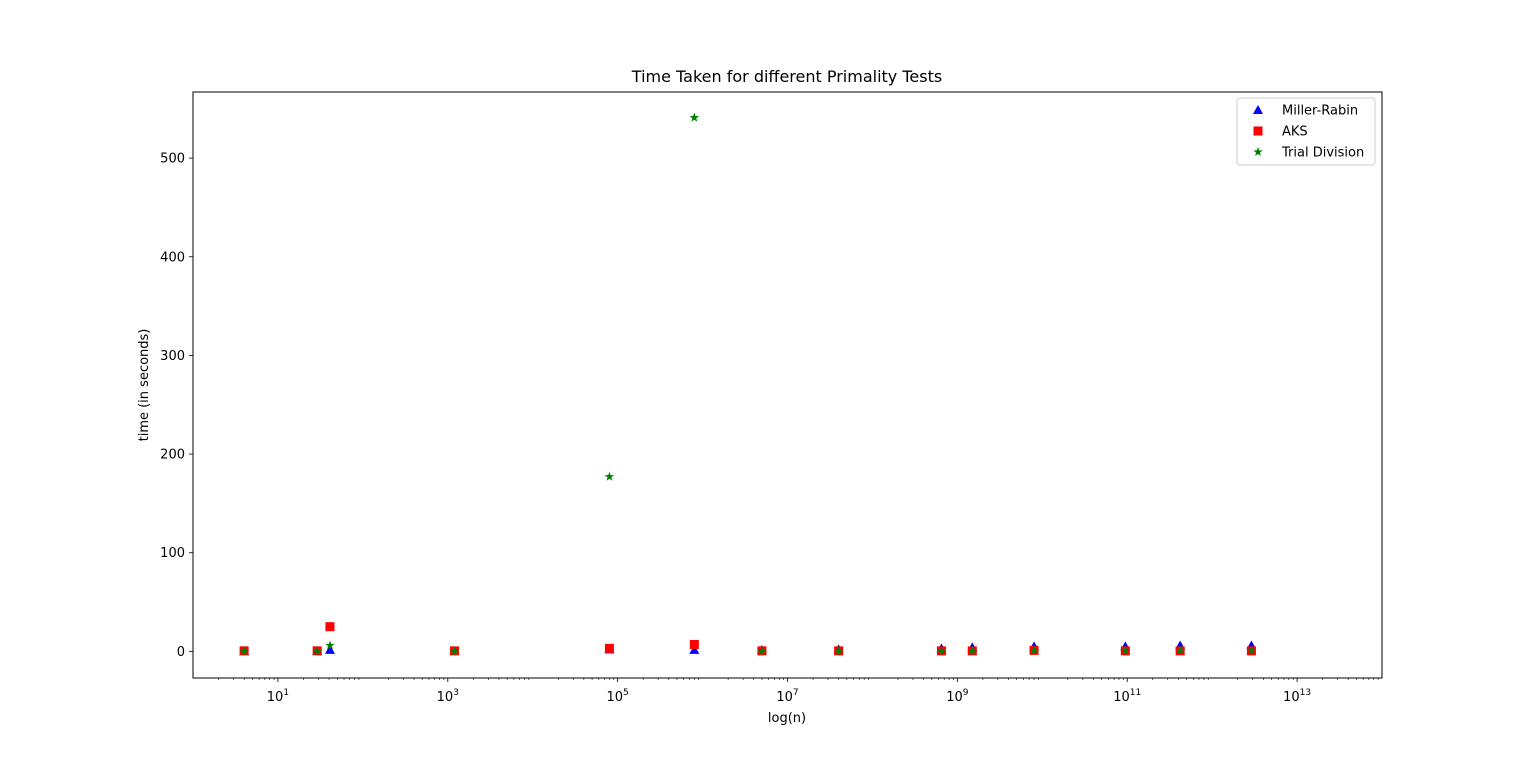 The height and width of the screenshot is (762, 1536). I want to click on legend-item: Miller-Rabin, so click(1305, 111).